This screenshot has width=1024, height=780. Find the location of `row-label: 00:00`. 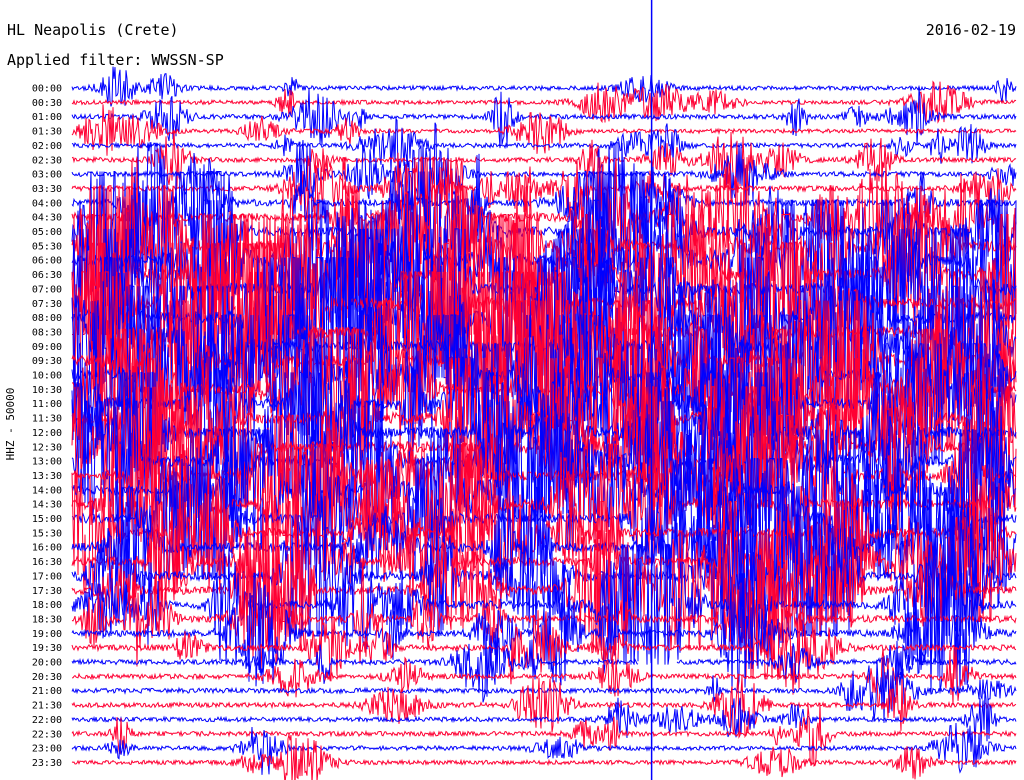

row-label: 00:00 is located at coordinates (47, 89).